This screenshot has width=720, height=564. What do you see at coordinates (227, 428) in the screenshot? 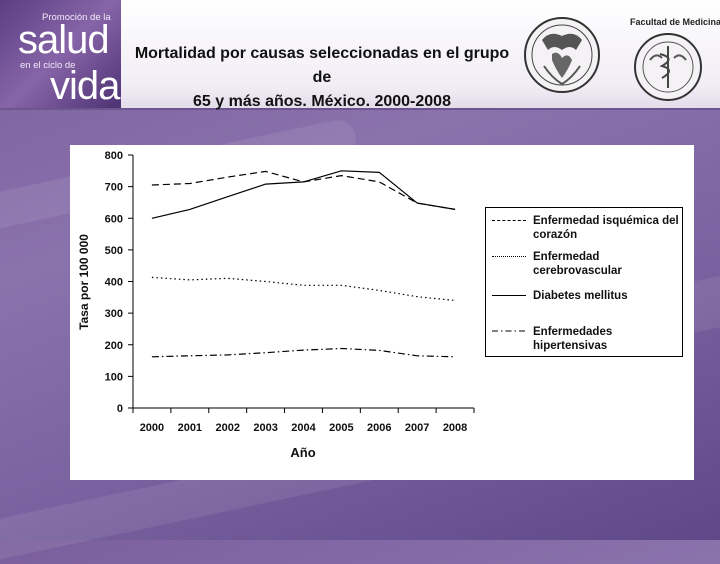
I see `x-tick-label: 2002` at bounding box center [227, 428].